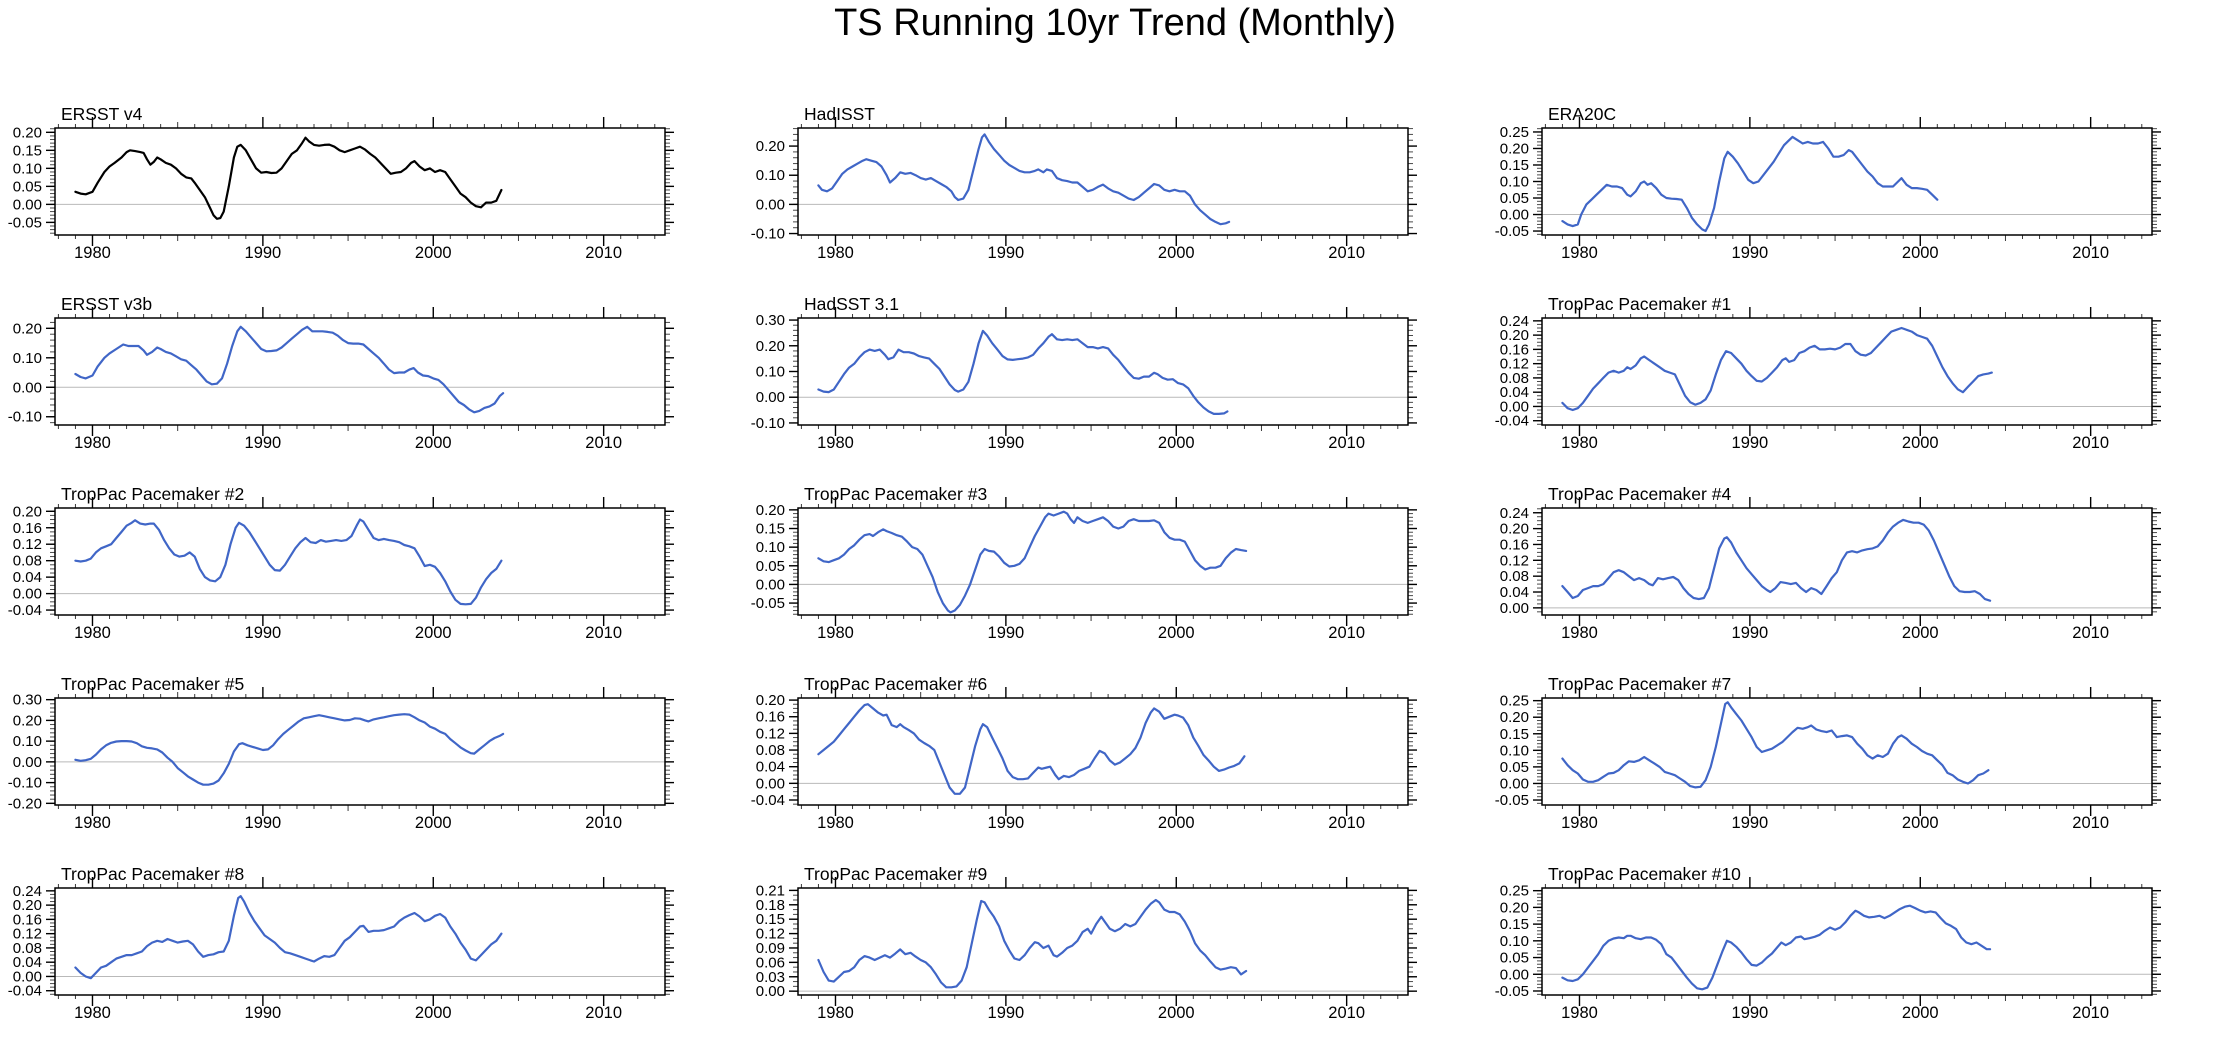 This screenshot has height=1045, width=2230. Describe the element at coordinates (770, 948) in the screenshot. I see `y-axis-tick-label: 0.09` at that location.